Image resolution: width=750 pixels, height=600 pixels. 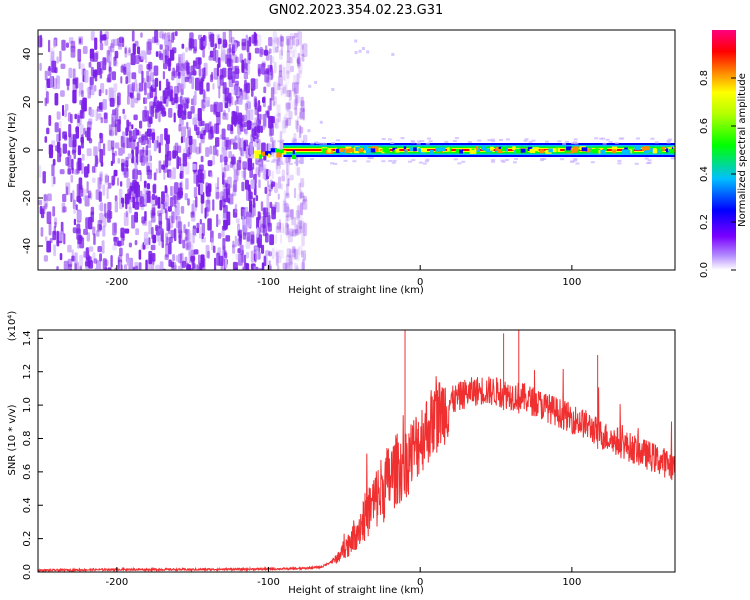 I want to click on snr-y-multiplier: (x10⁴), so click(x=12, y=326).